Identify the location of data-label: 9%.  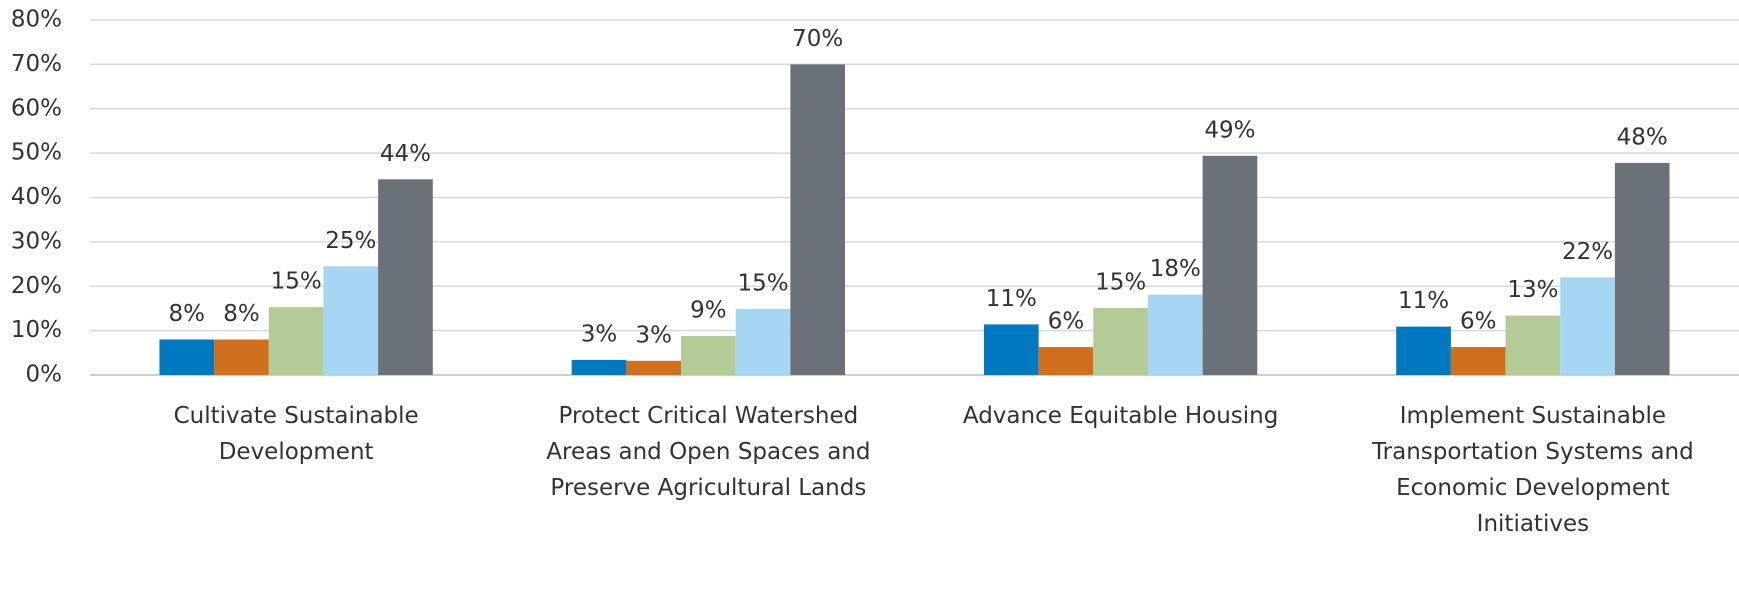
(708, 310).